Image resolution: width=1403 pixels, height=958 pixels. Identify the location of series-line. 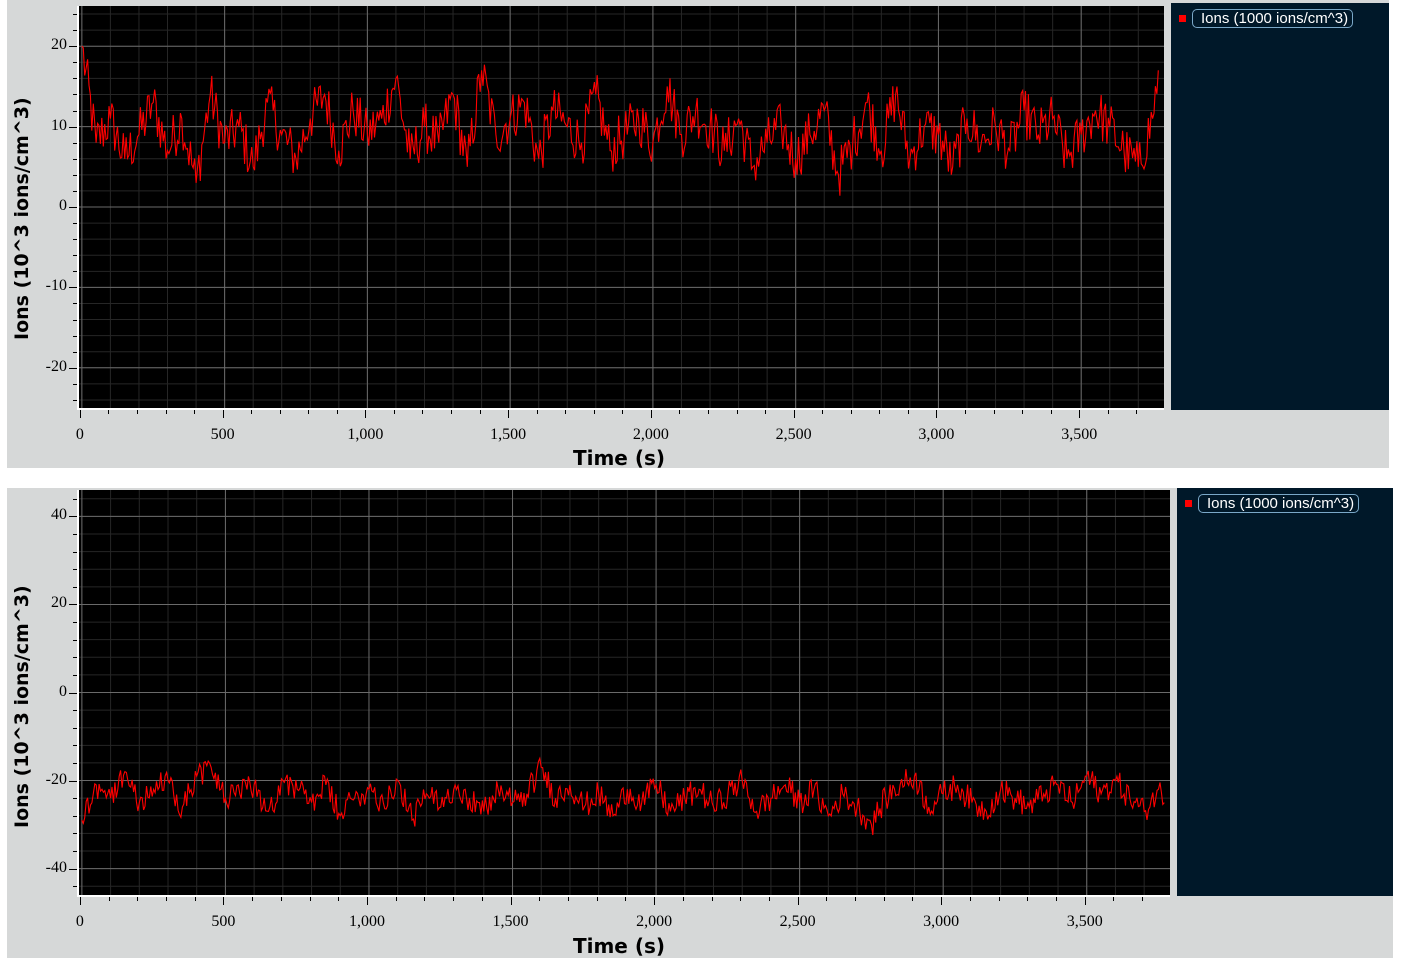
(623, 796).